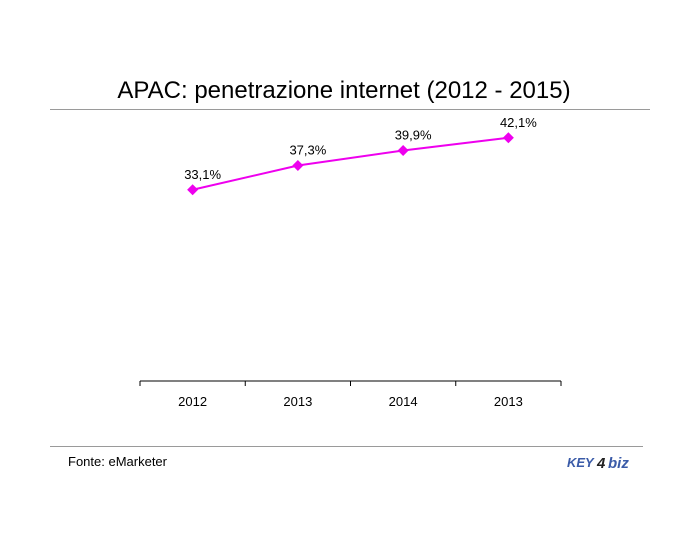  What do you see at coordinates (618, 463) in the screenshot?
I see `svg-text: biz` at bounding box center [618, 463].